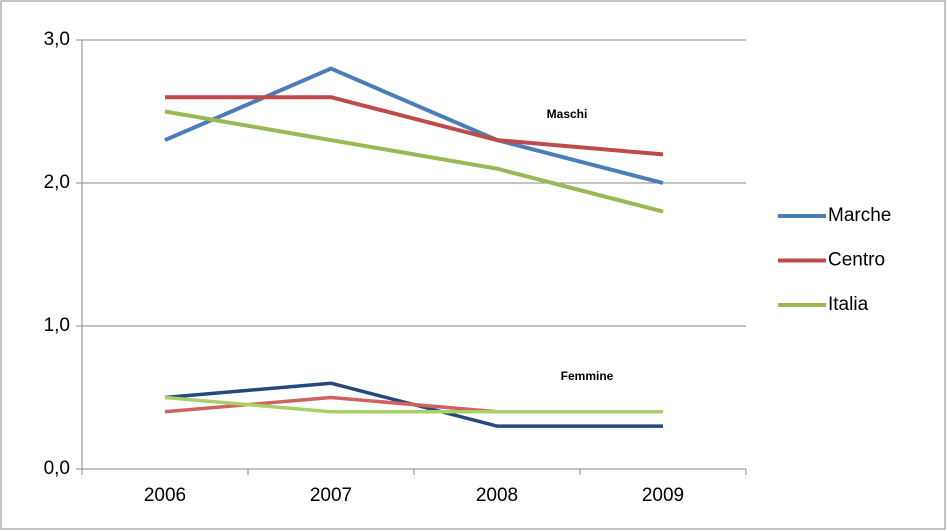 The width and height of the screenshot is (947, 531). I want to click on x-tick-label: 2008, so click(497, 495).